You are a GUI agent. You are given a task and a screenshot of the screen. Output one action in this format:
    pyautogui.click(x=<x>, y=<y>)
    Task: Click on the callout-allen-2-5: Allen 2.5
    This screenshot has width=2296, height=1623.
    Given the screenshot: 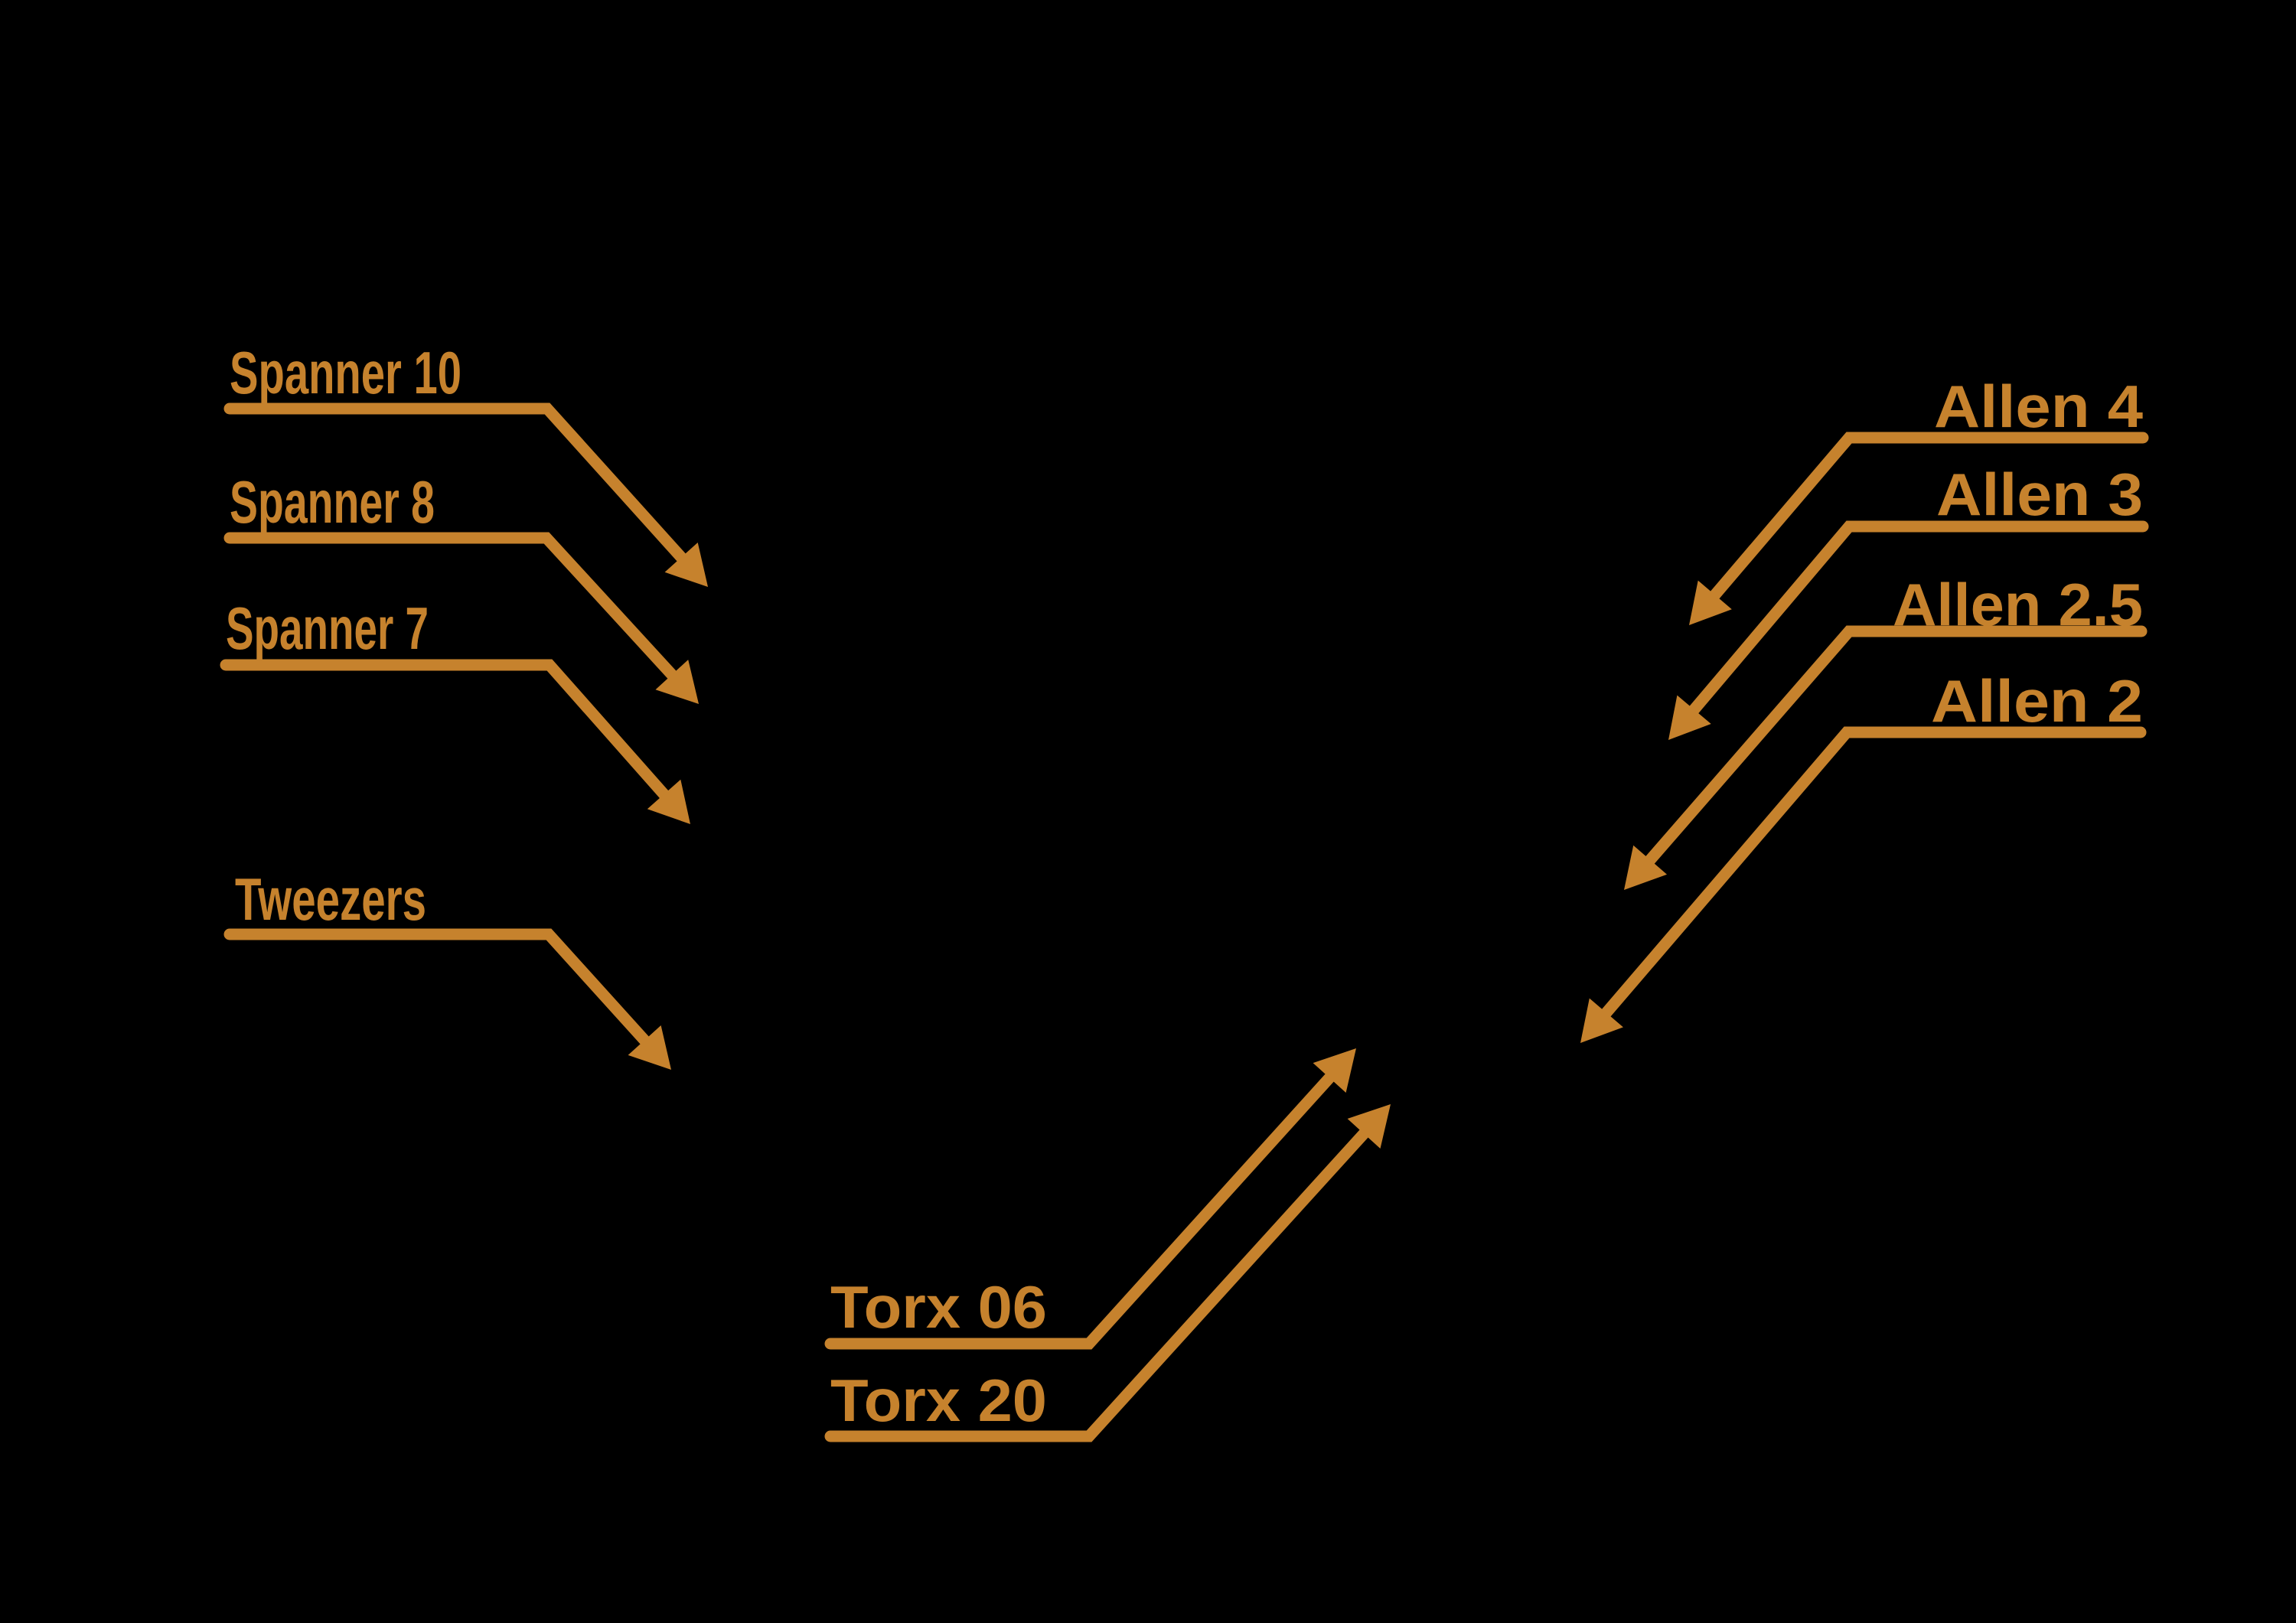 What is the action you would take?
    pyautogui.click(x=1886, y=731)
    